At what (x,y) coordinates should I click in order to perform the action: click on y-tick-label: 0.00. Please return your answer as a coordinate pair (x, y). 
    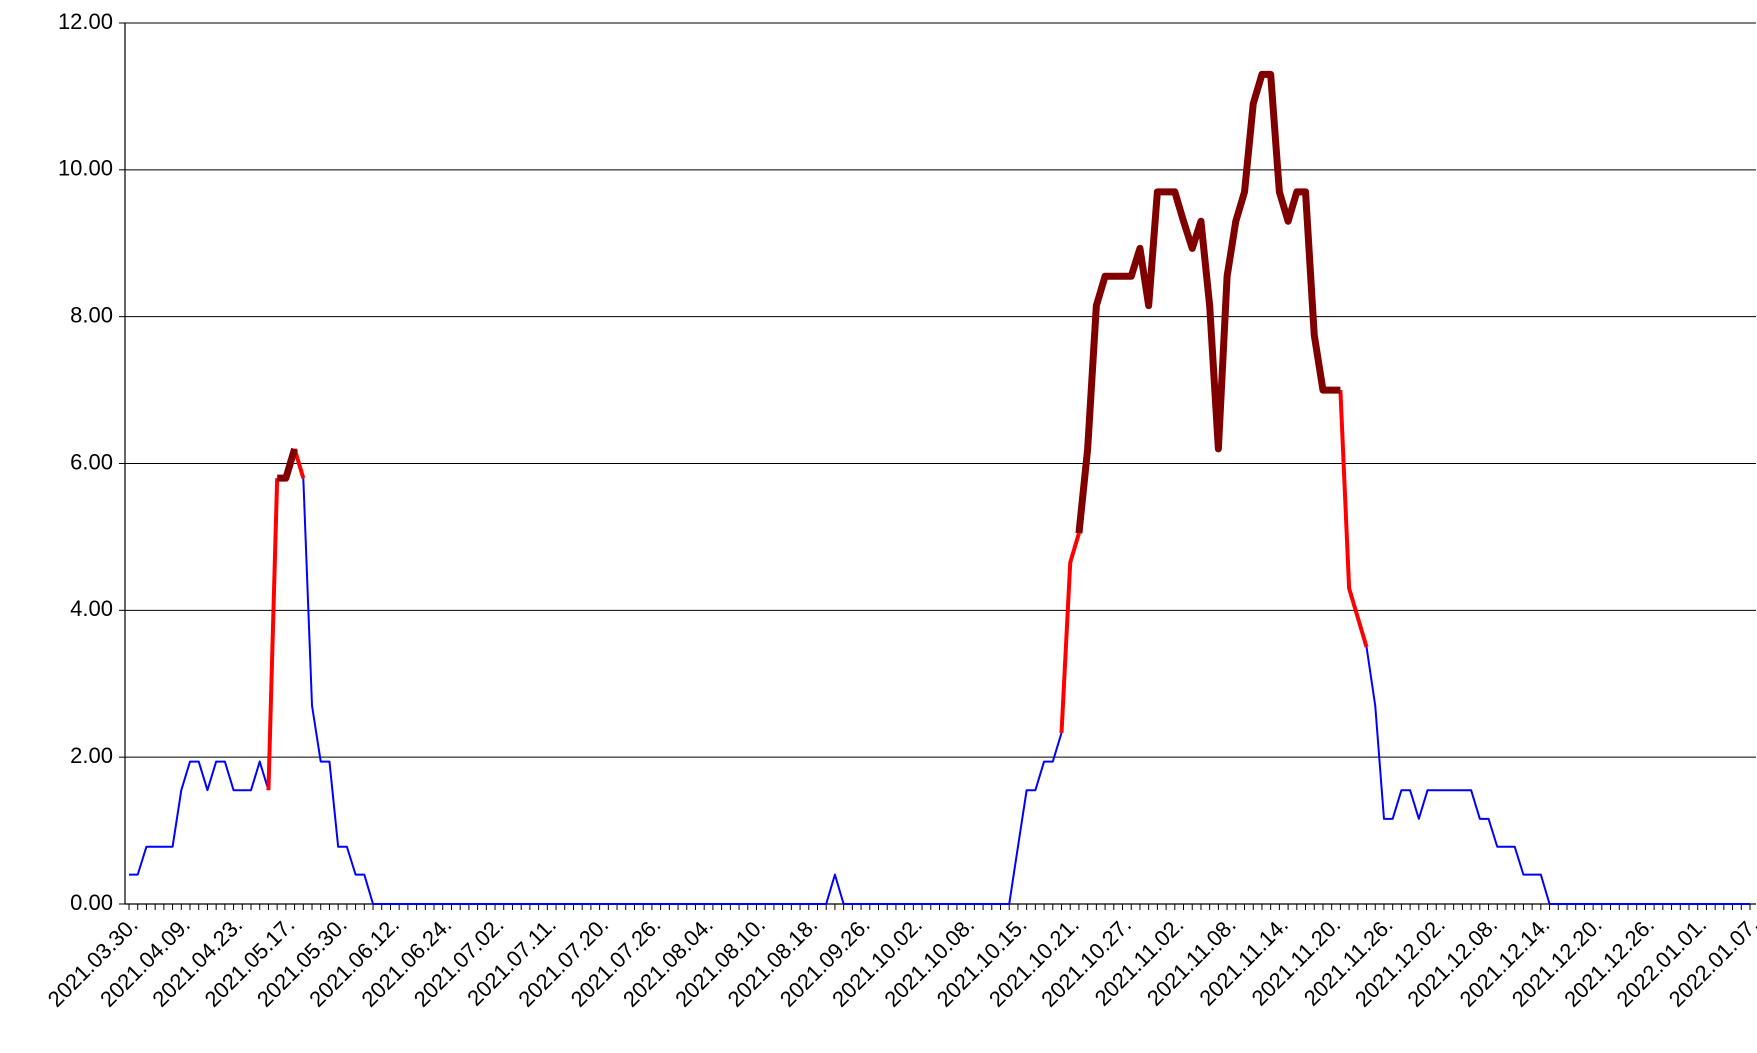
    Looking at the image, I should click on (91, 902).